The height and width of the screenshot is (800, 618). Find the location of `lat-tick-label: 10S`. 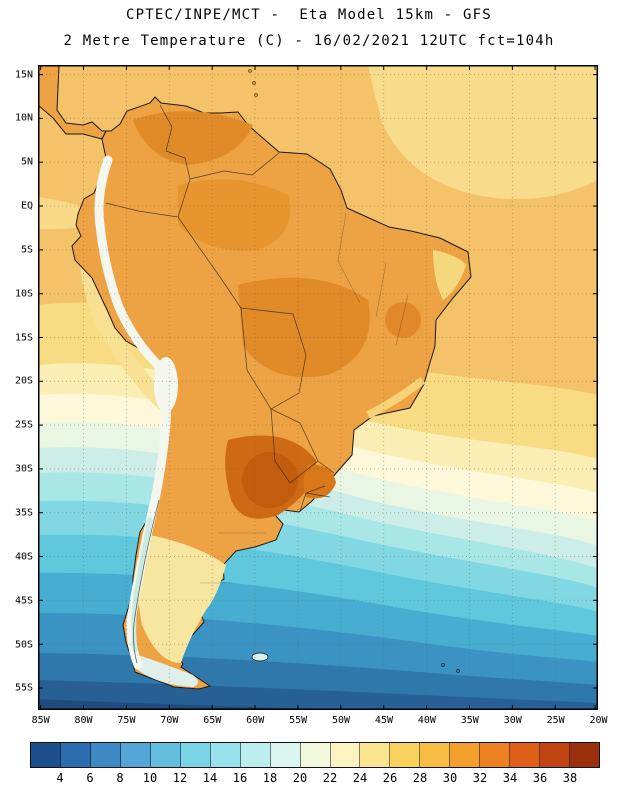

lat-tick-label: 10S is located at coordinates (23, 294).